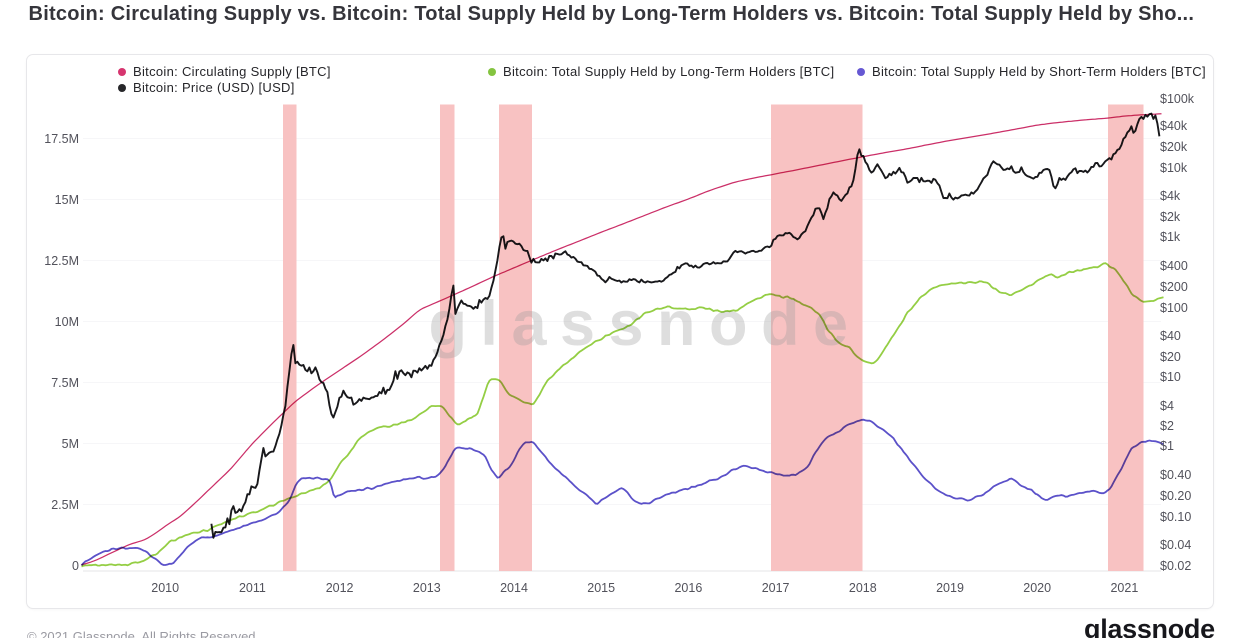 Image resolution: width=1240 pixels, height=638 pixels. I want to click on svg-text: glassnode, so click(644, 324).